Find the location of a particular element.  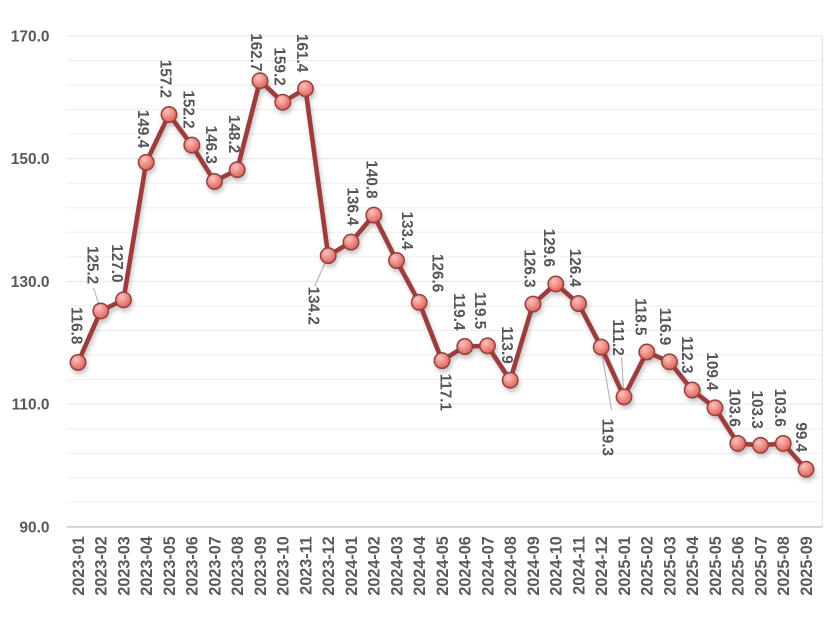

svg-text: 119.3 is located at coordinates (607, 437).